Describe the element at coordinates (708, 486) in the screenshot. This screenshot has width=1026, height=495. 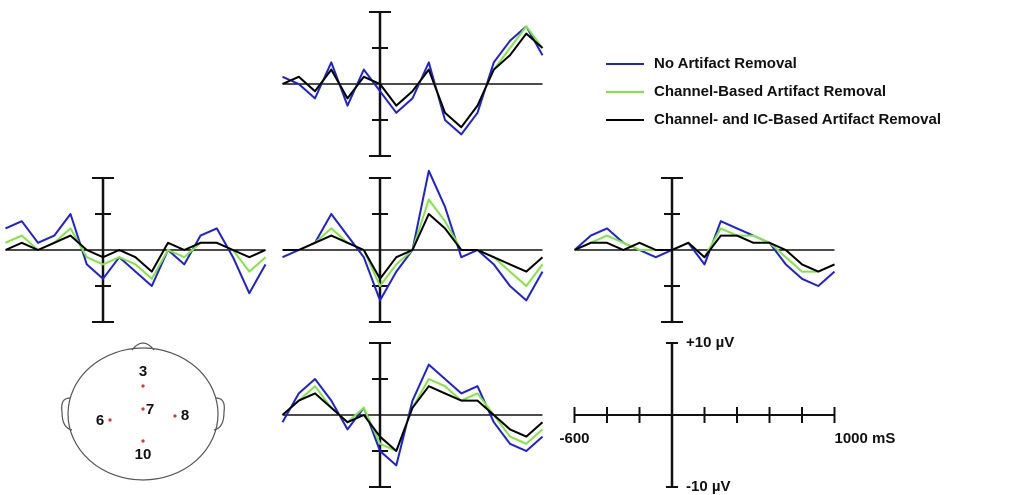
I see `y-tick-label: -10 µV` at that location.